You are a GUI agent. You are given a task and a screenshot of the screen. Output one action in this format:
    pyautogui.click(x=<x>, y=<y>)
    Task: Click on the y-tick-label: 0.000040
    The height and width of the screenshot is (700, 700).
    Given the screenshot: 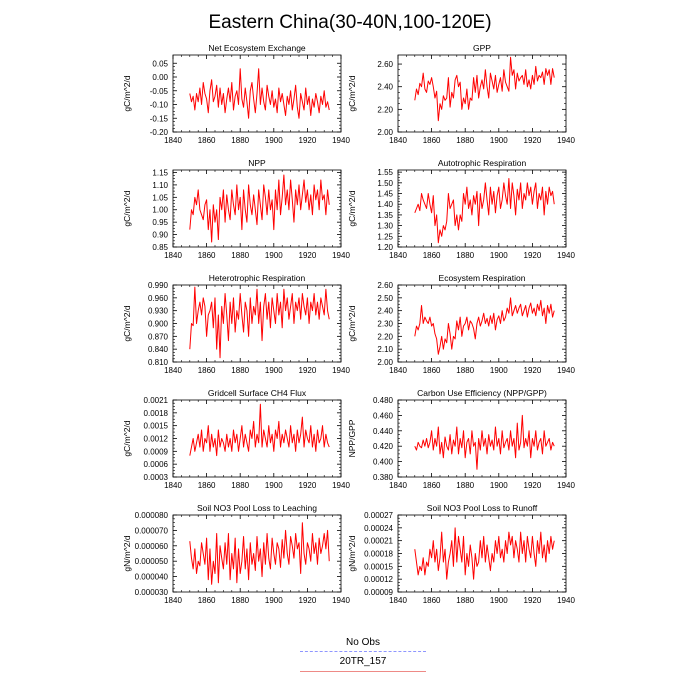 What is the action you would take?
    pyautogui.click(x=152, y=577)
    